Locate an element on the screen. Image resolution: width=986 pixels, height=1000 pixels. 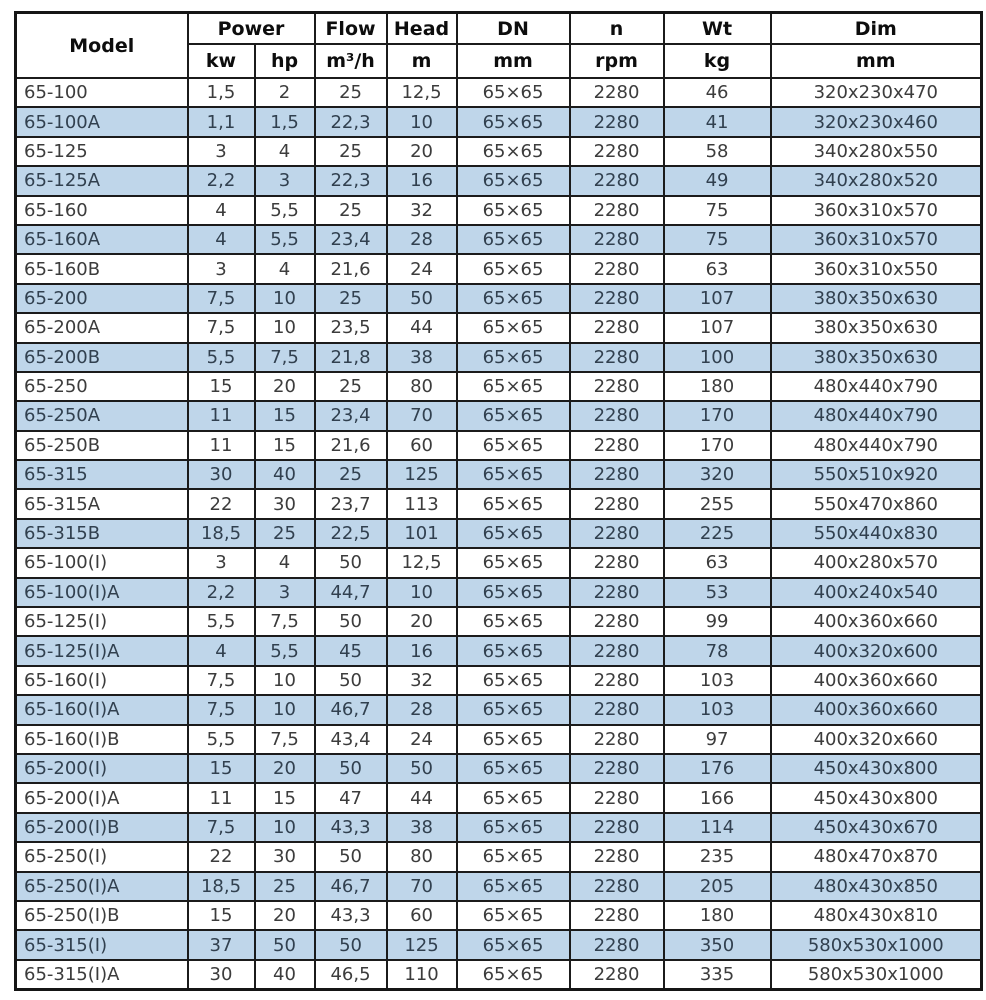
flow-cell: 46,7 is located at coordinates (350, 710).